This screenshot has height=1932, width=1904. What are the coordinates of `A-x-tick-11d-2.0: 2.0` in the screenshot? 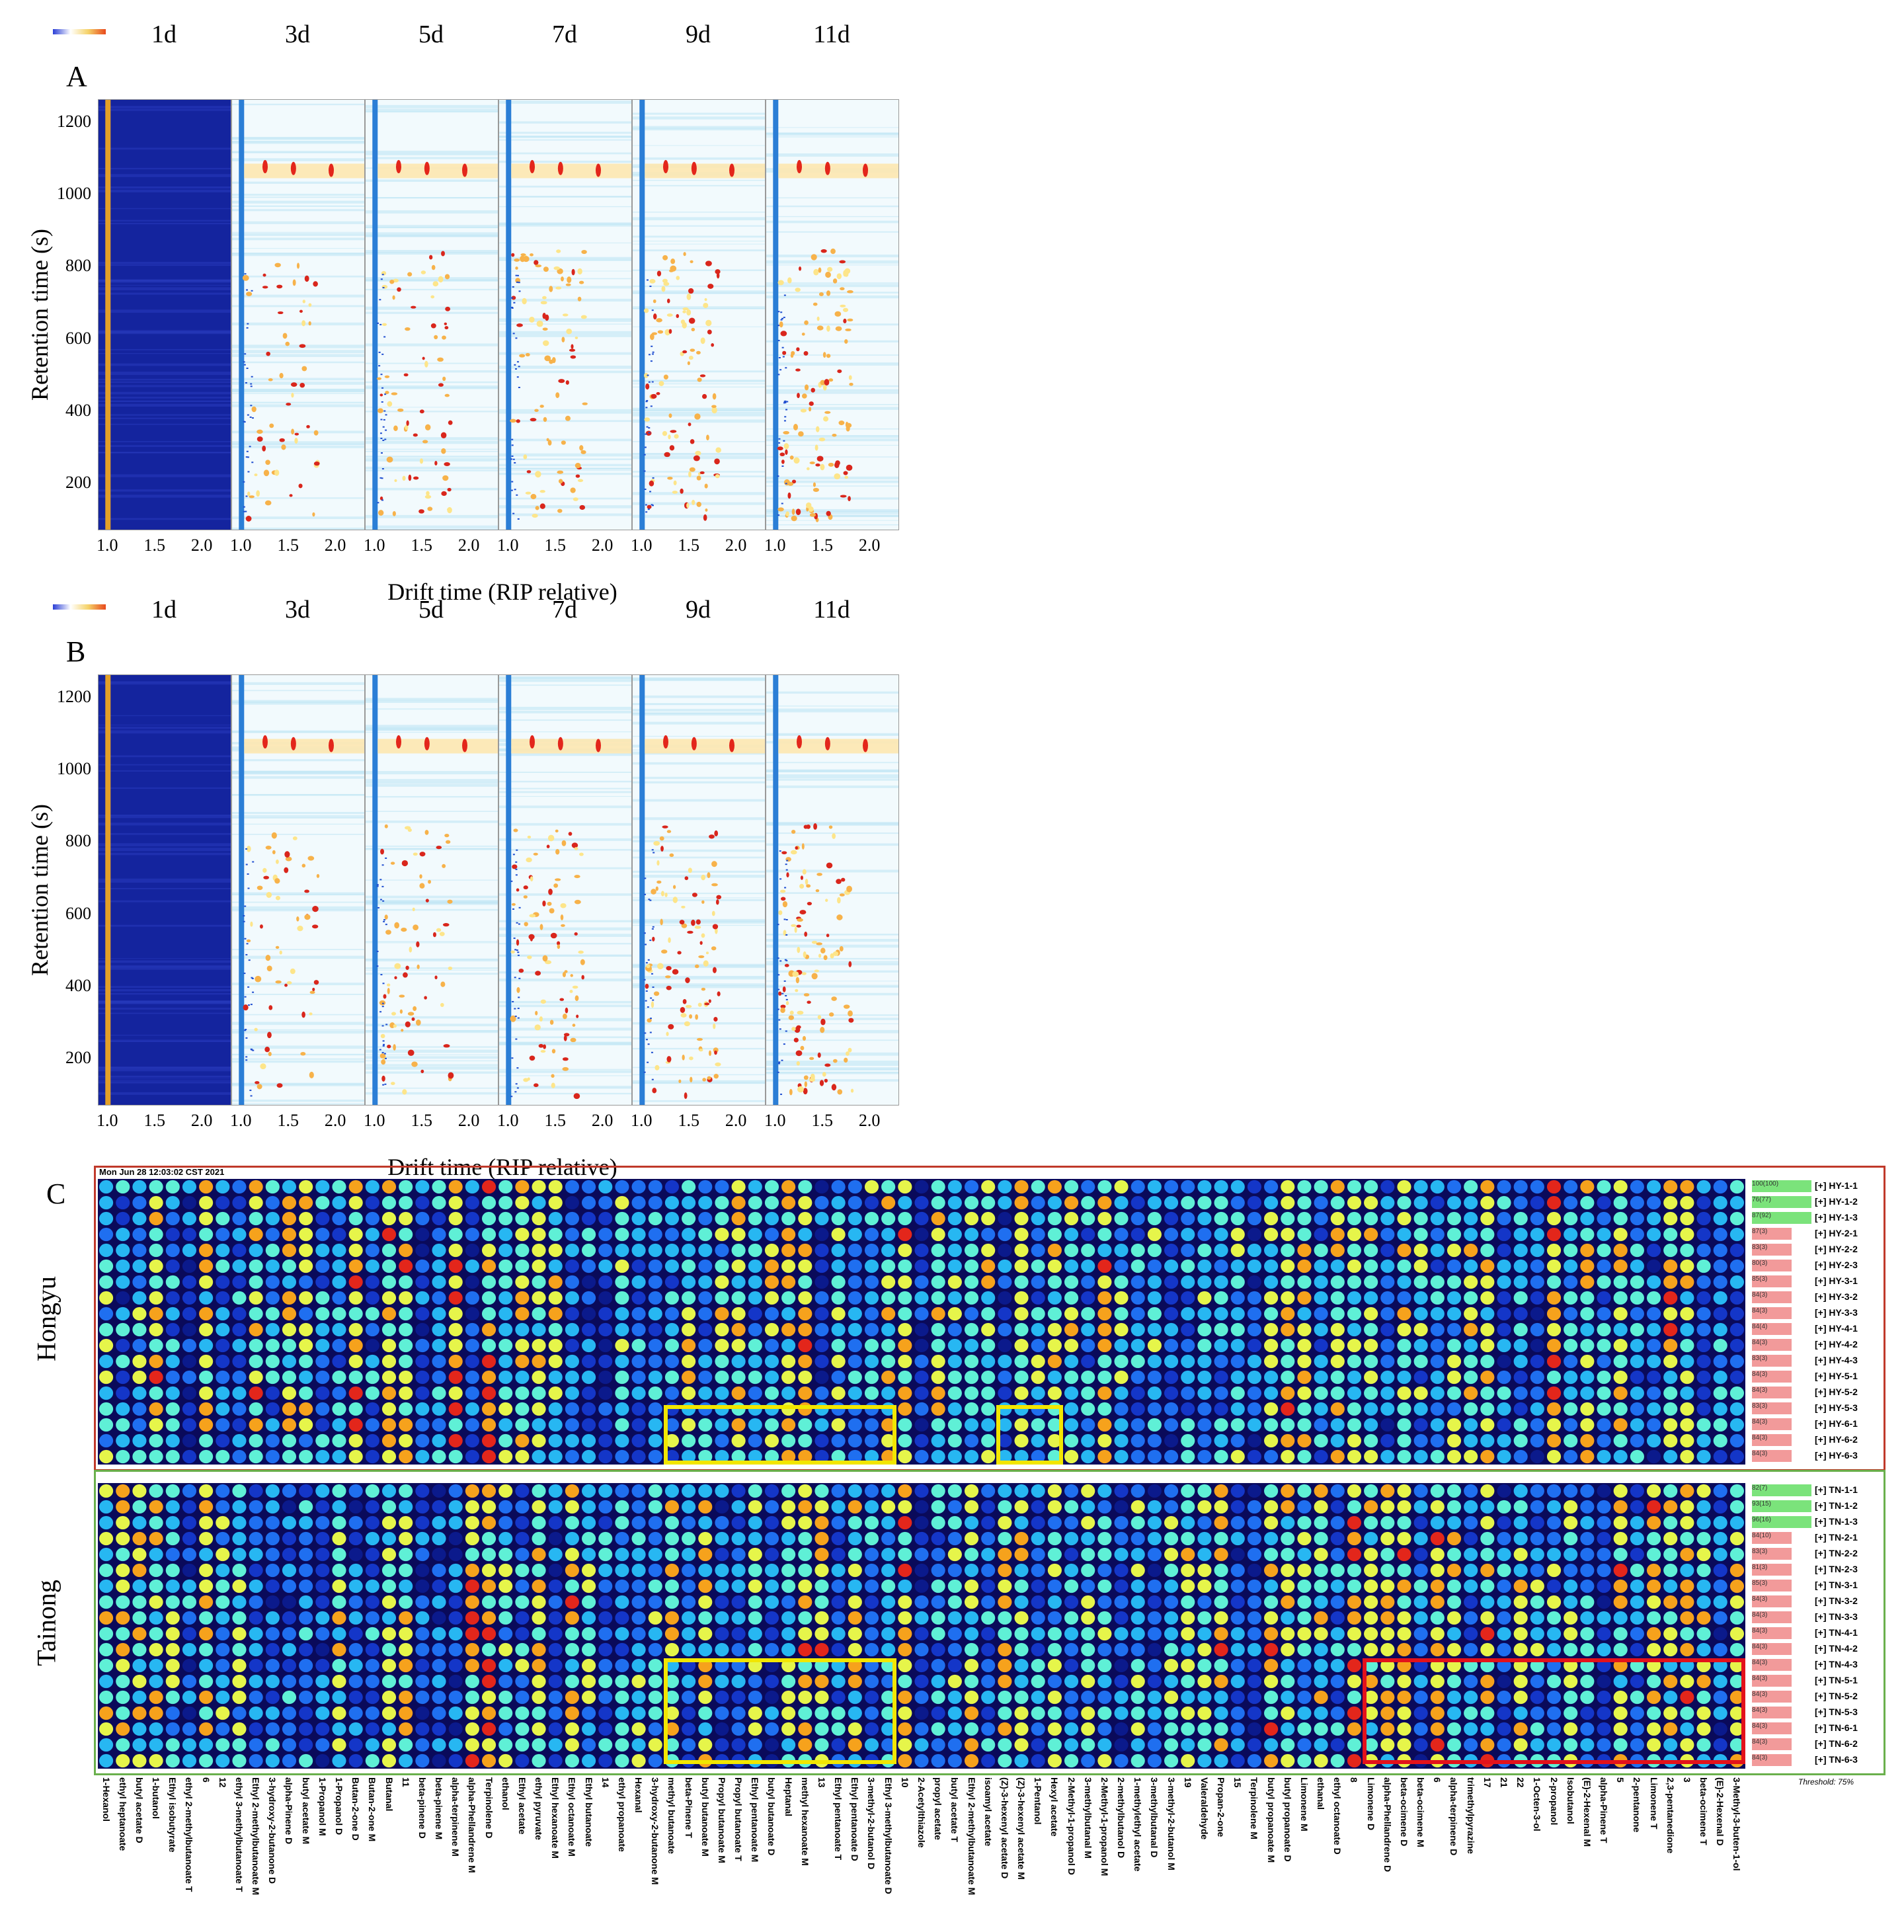 It's located at (869, 545).